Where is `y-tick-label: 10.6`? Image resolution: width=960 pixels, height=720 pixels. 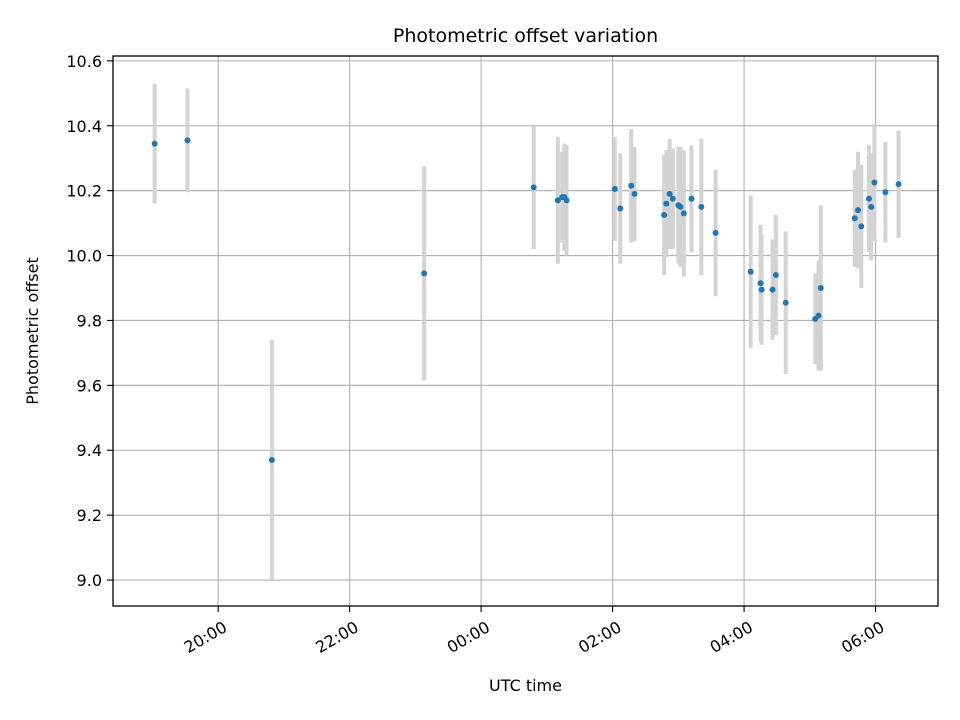
y-tick-label: 10.6 is located at coordinates (84, 61).